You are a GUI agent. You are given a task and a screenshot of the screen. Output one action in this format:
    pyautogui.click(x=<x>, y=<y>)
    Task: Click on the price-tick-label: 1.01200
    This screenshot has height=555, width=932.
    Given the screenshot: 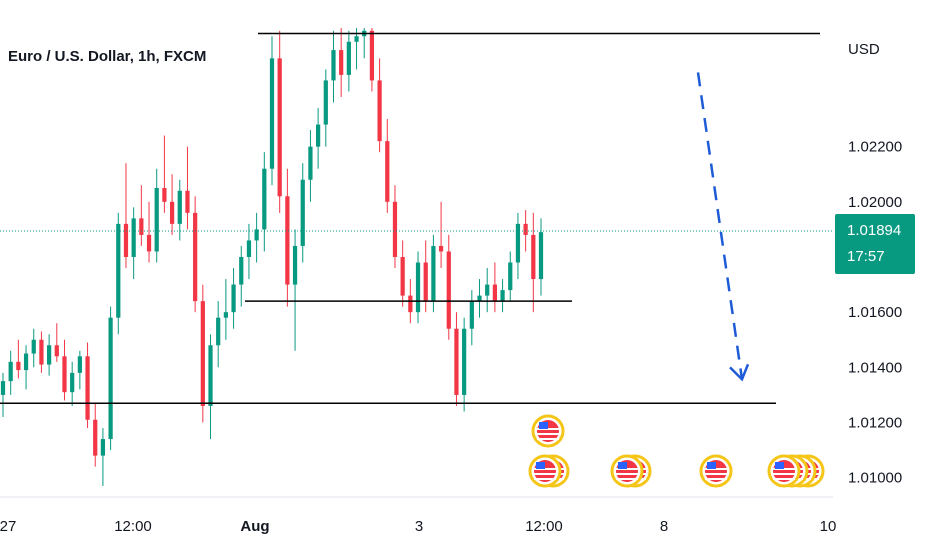 What is the action you would take?
    pyautogui.click(x=875, y=423)
    